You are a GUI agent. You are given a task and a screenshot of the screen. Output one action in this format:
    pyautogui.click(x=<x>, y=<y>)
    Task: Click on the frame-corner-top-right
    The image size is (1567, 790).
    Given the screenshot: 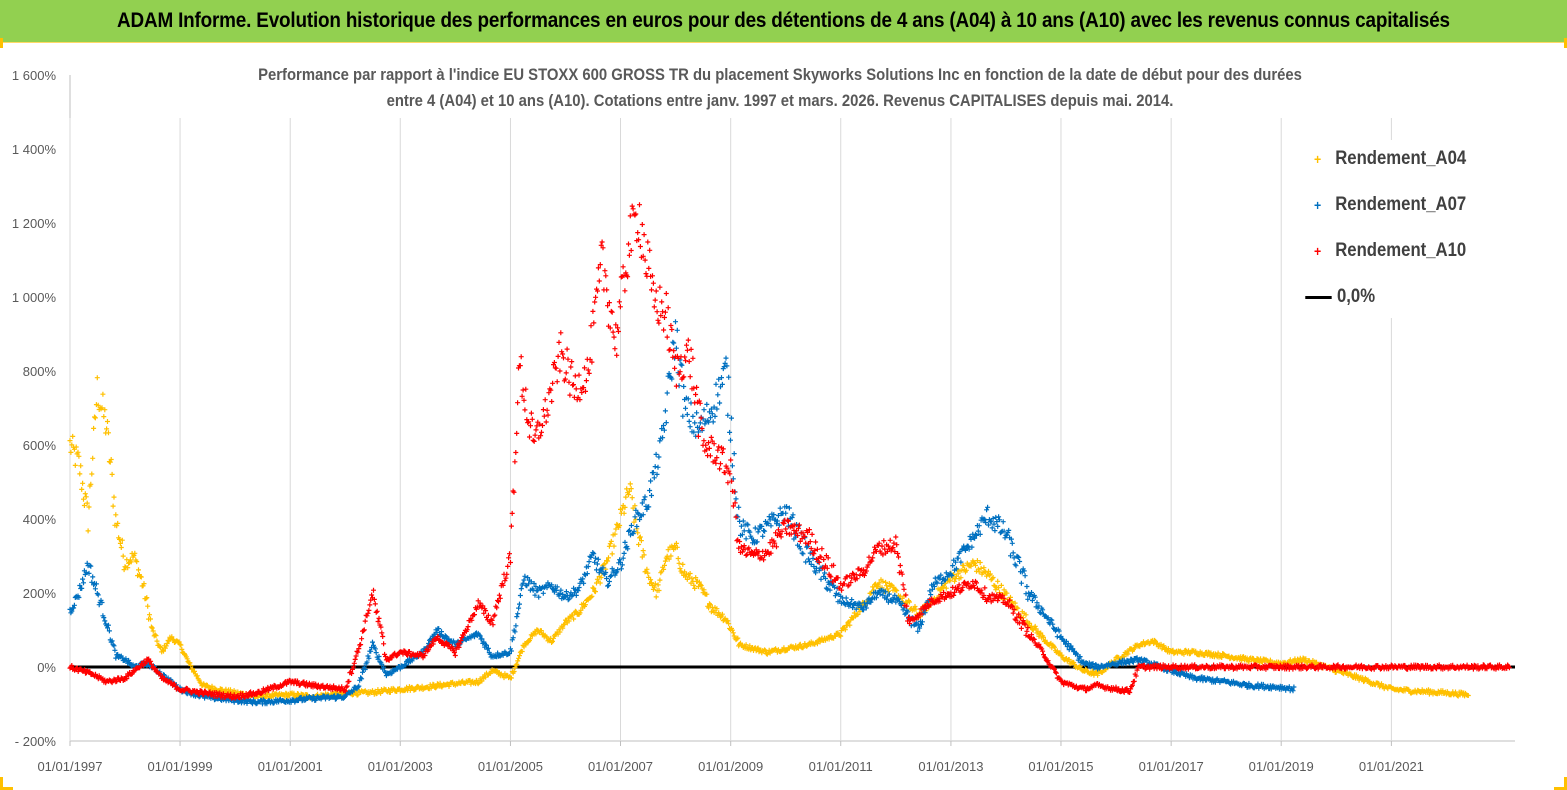 What is the action you would take?
    pyautogui.click(x=1560, y=43)
    